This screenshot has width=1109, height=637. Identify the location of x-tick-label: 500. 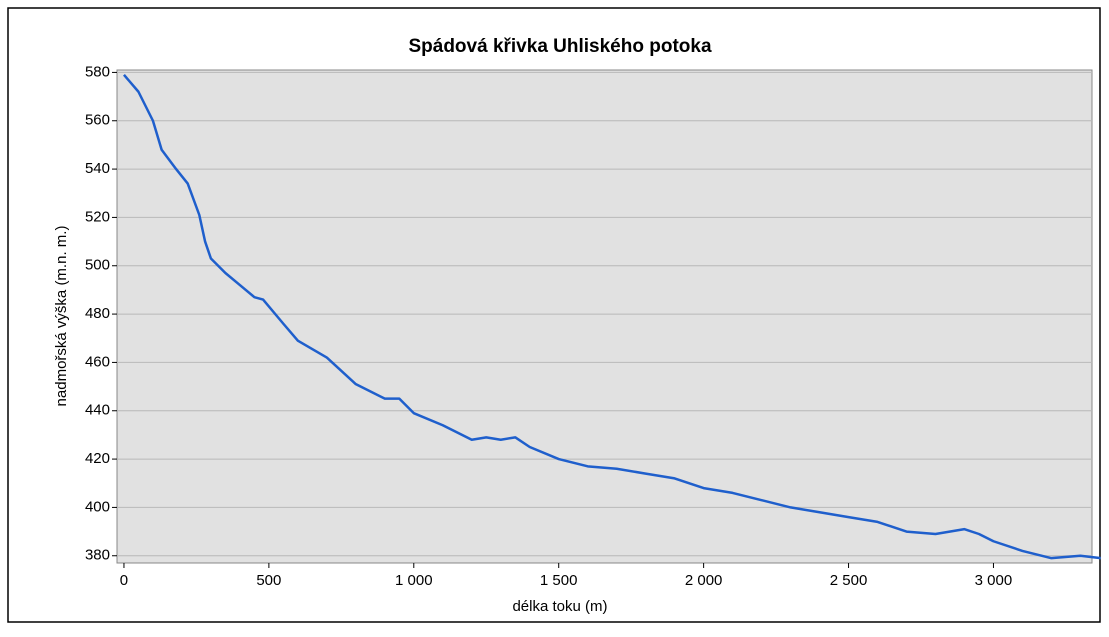
(268, 580).